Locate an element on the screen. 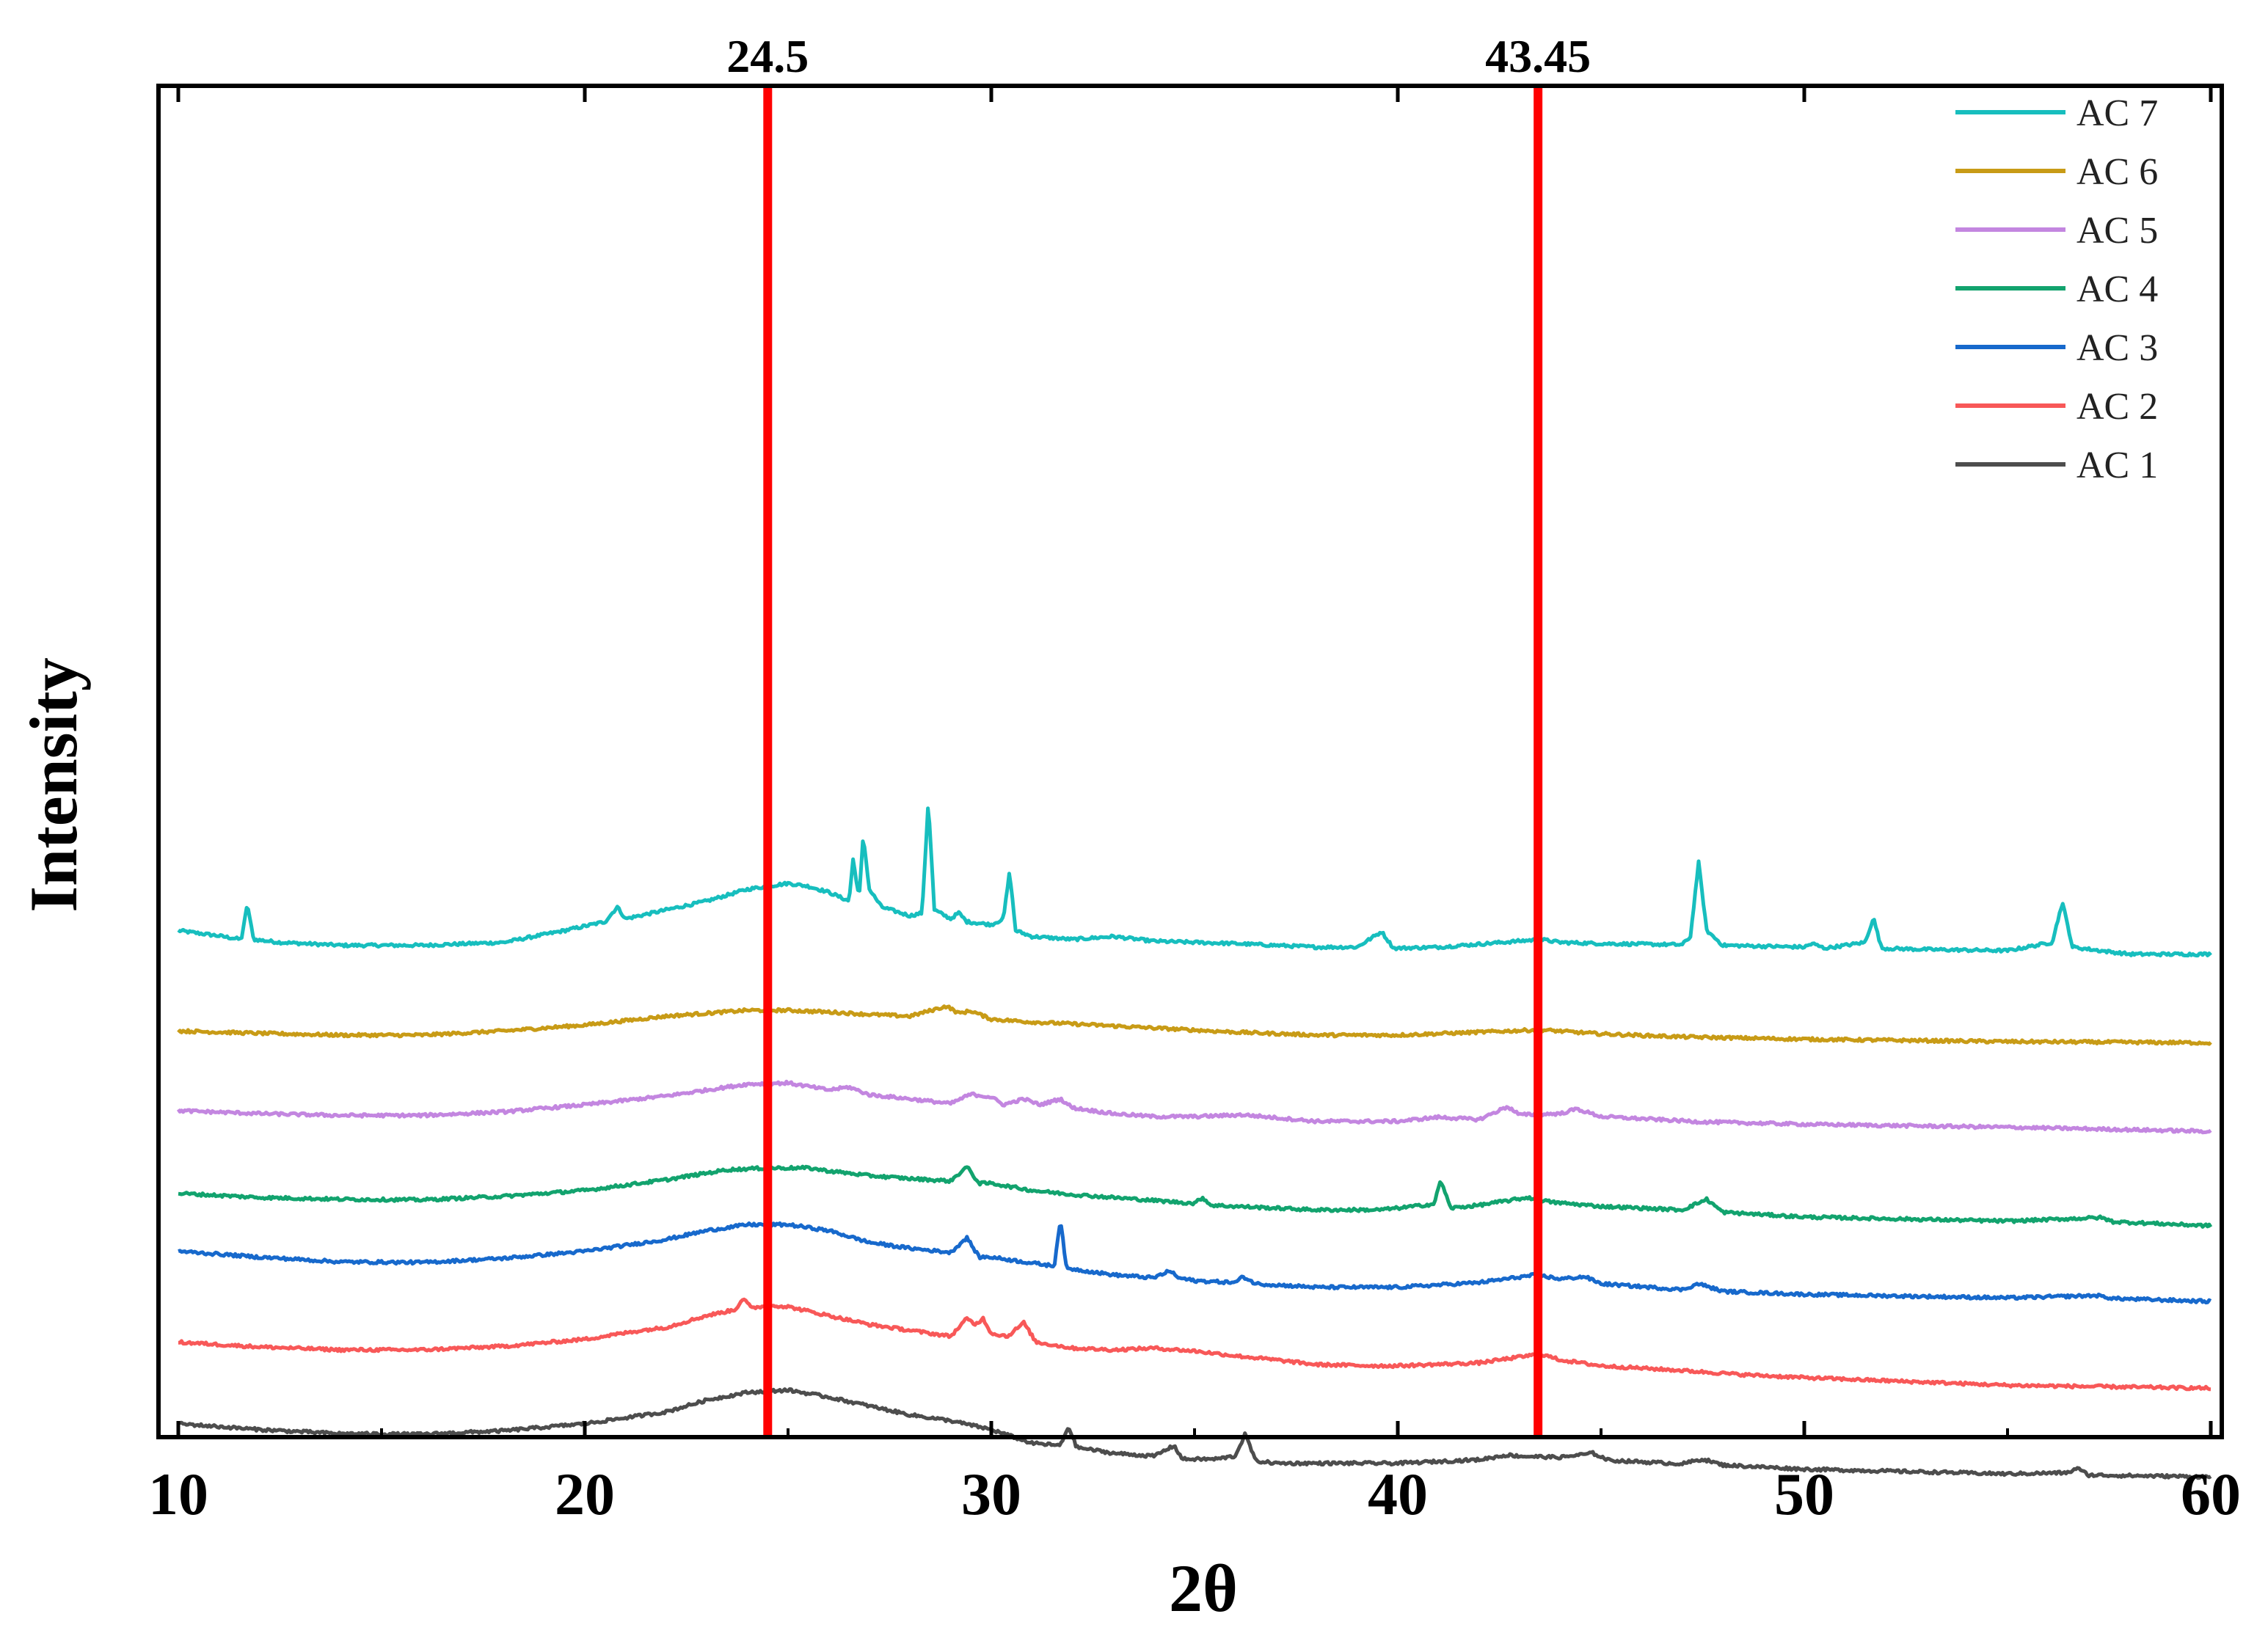 The height and width of the screenshot is (1633, 2268). legend-label: AC 2 is located at coordinates (2117, 407).